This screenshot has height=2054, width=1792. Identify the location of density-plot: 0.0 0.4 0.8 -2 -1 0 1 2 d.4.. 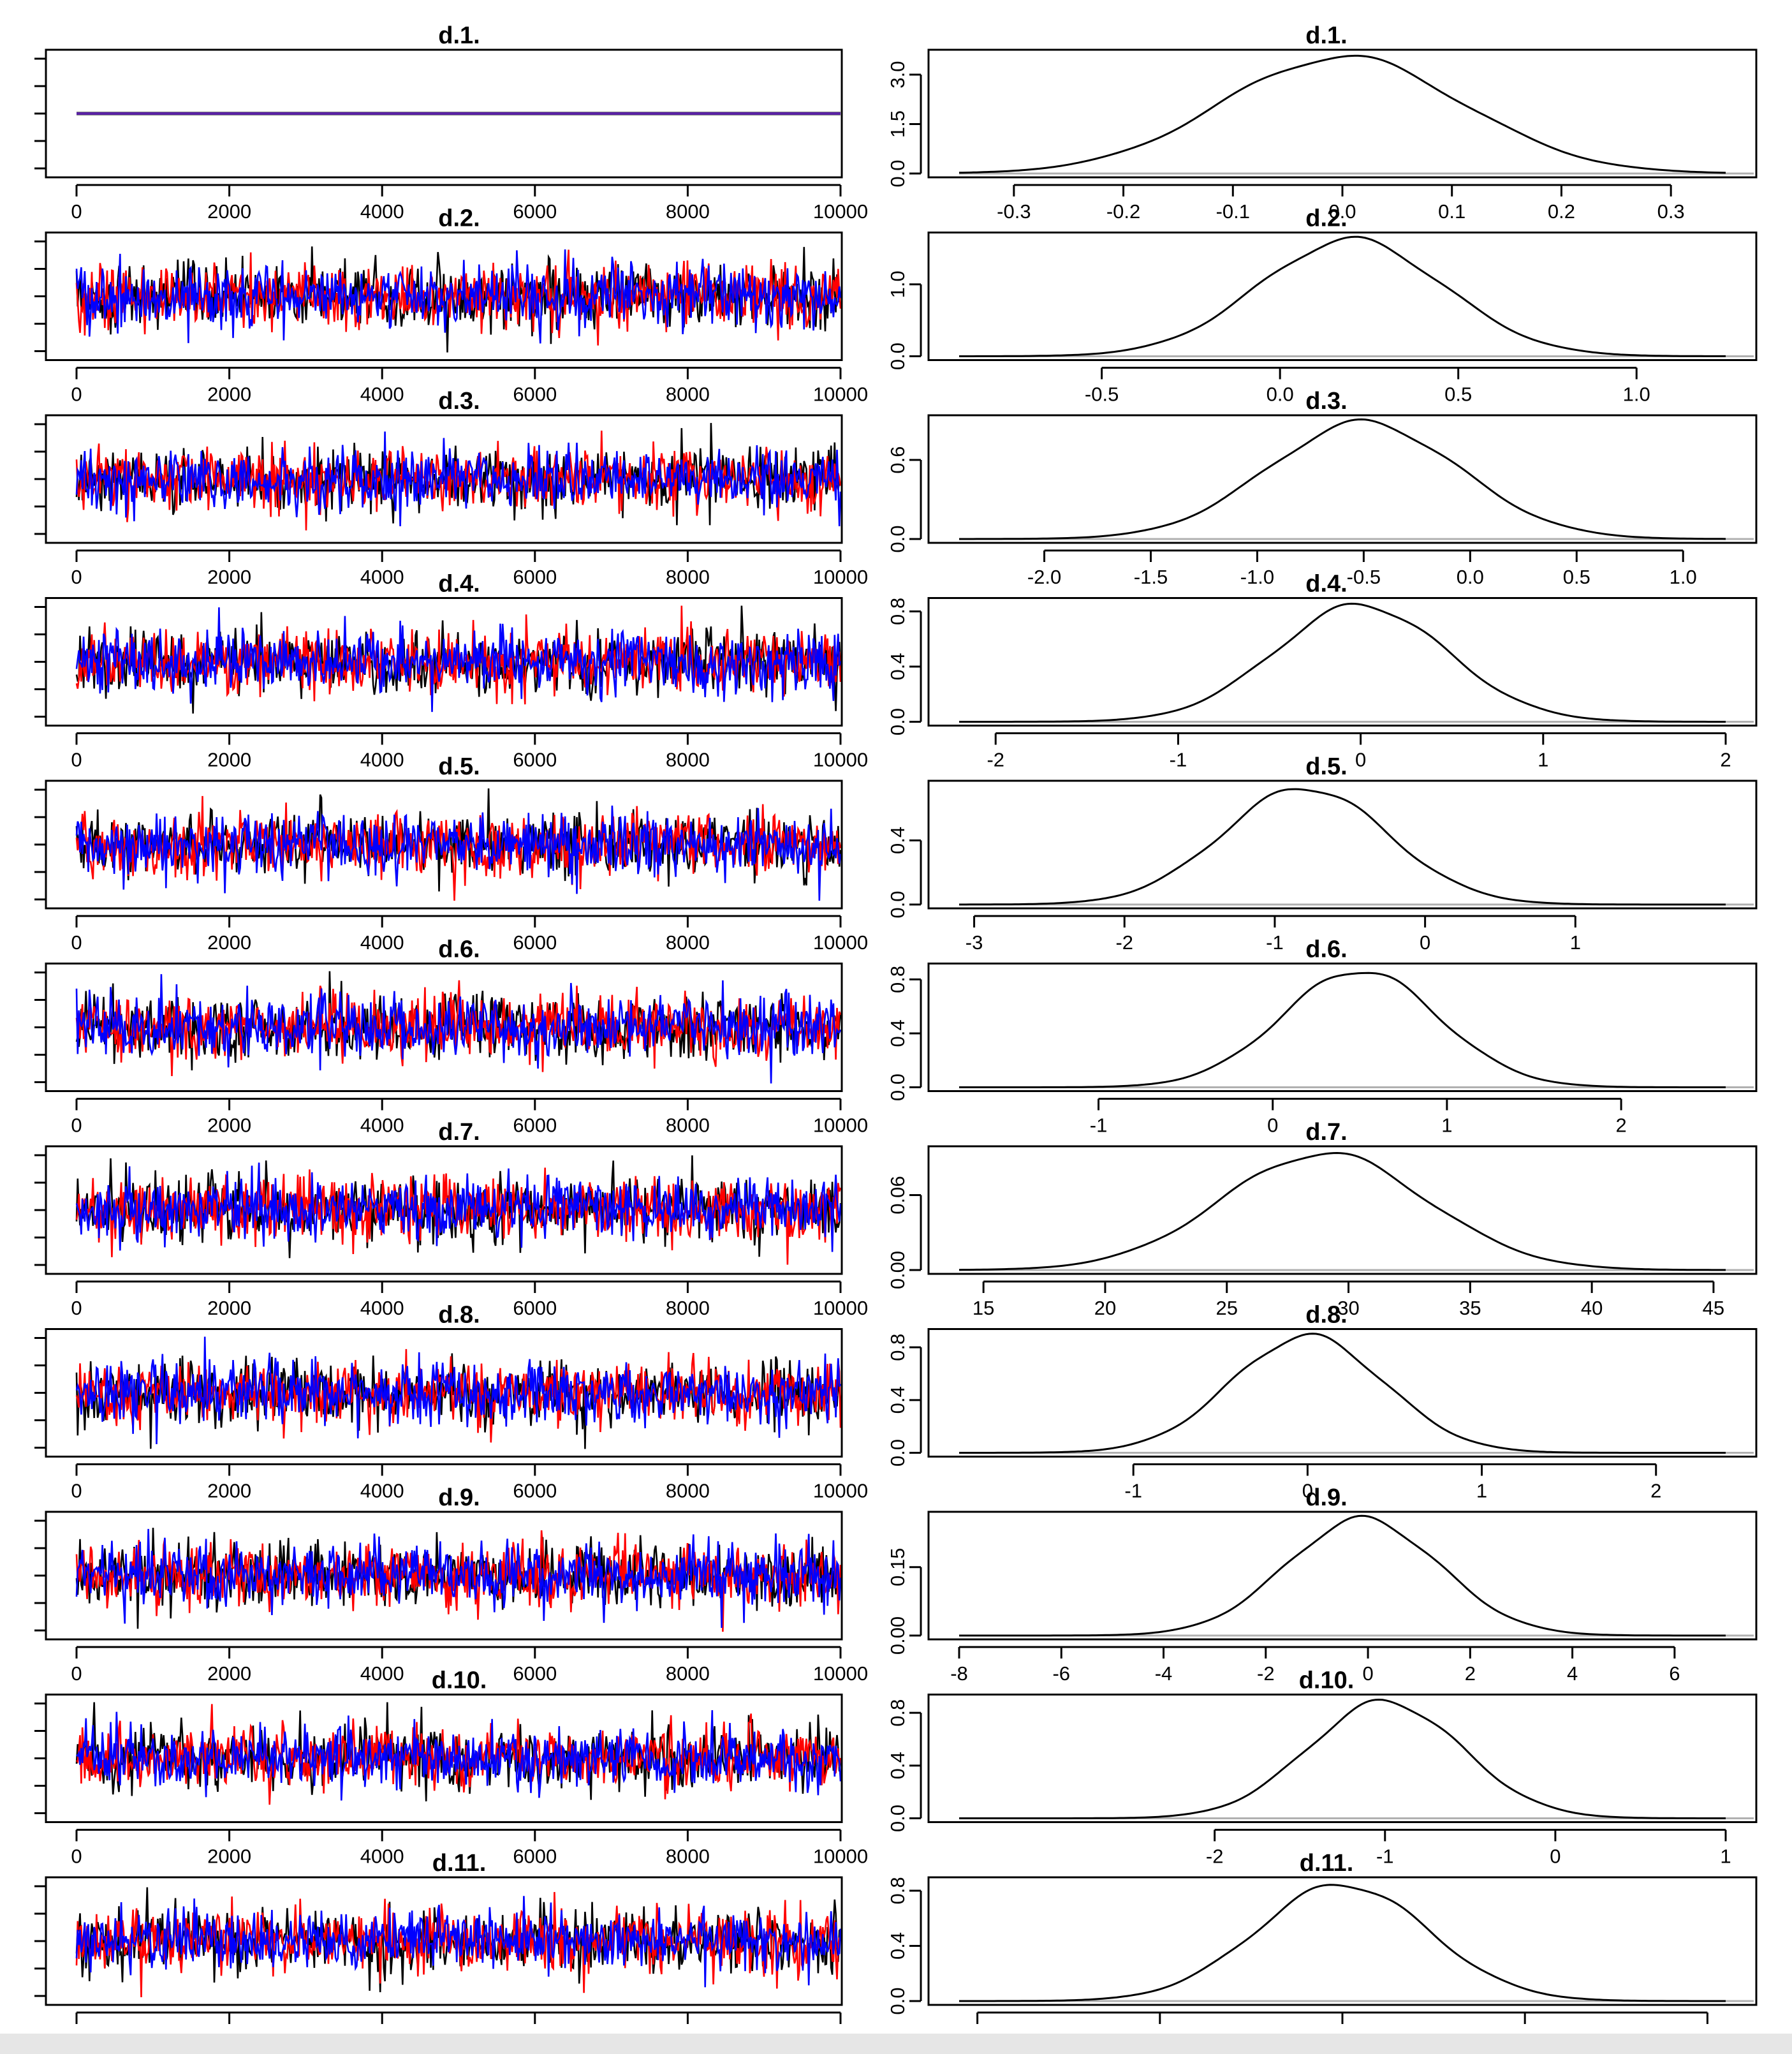
(1322, 671).